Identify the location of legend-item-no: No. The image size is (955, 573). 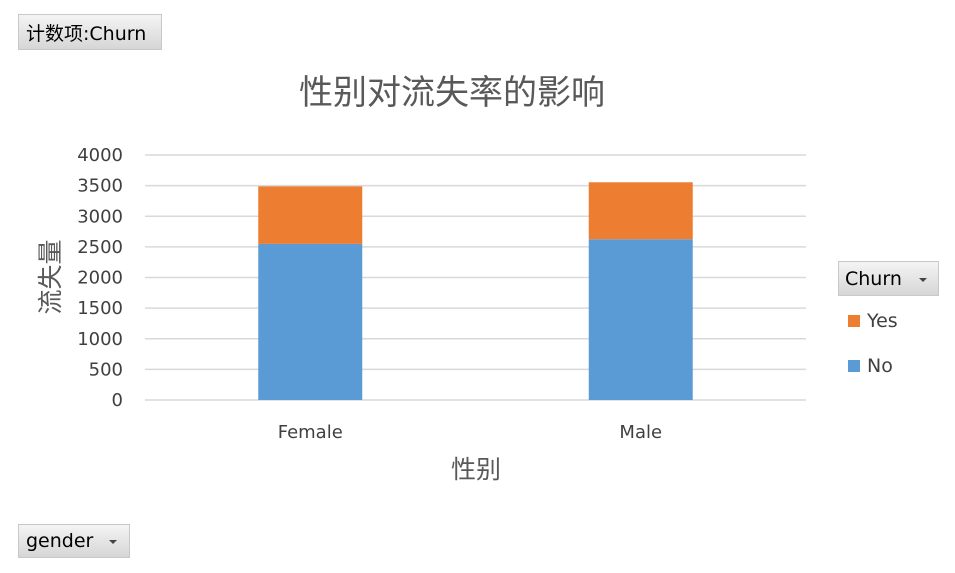
(870, 366).